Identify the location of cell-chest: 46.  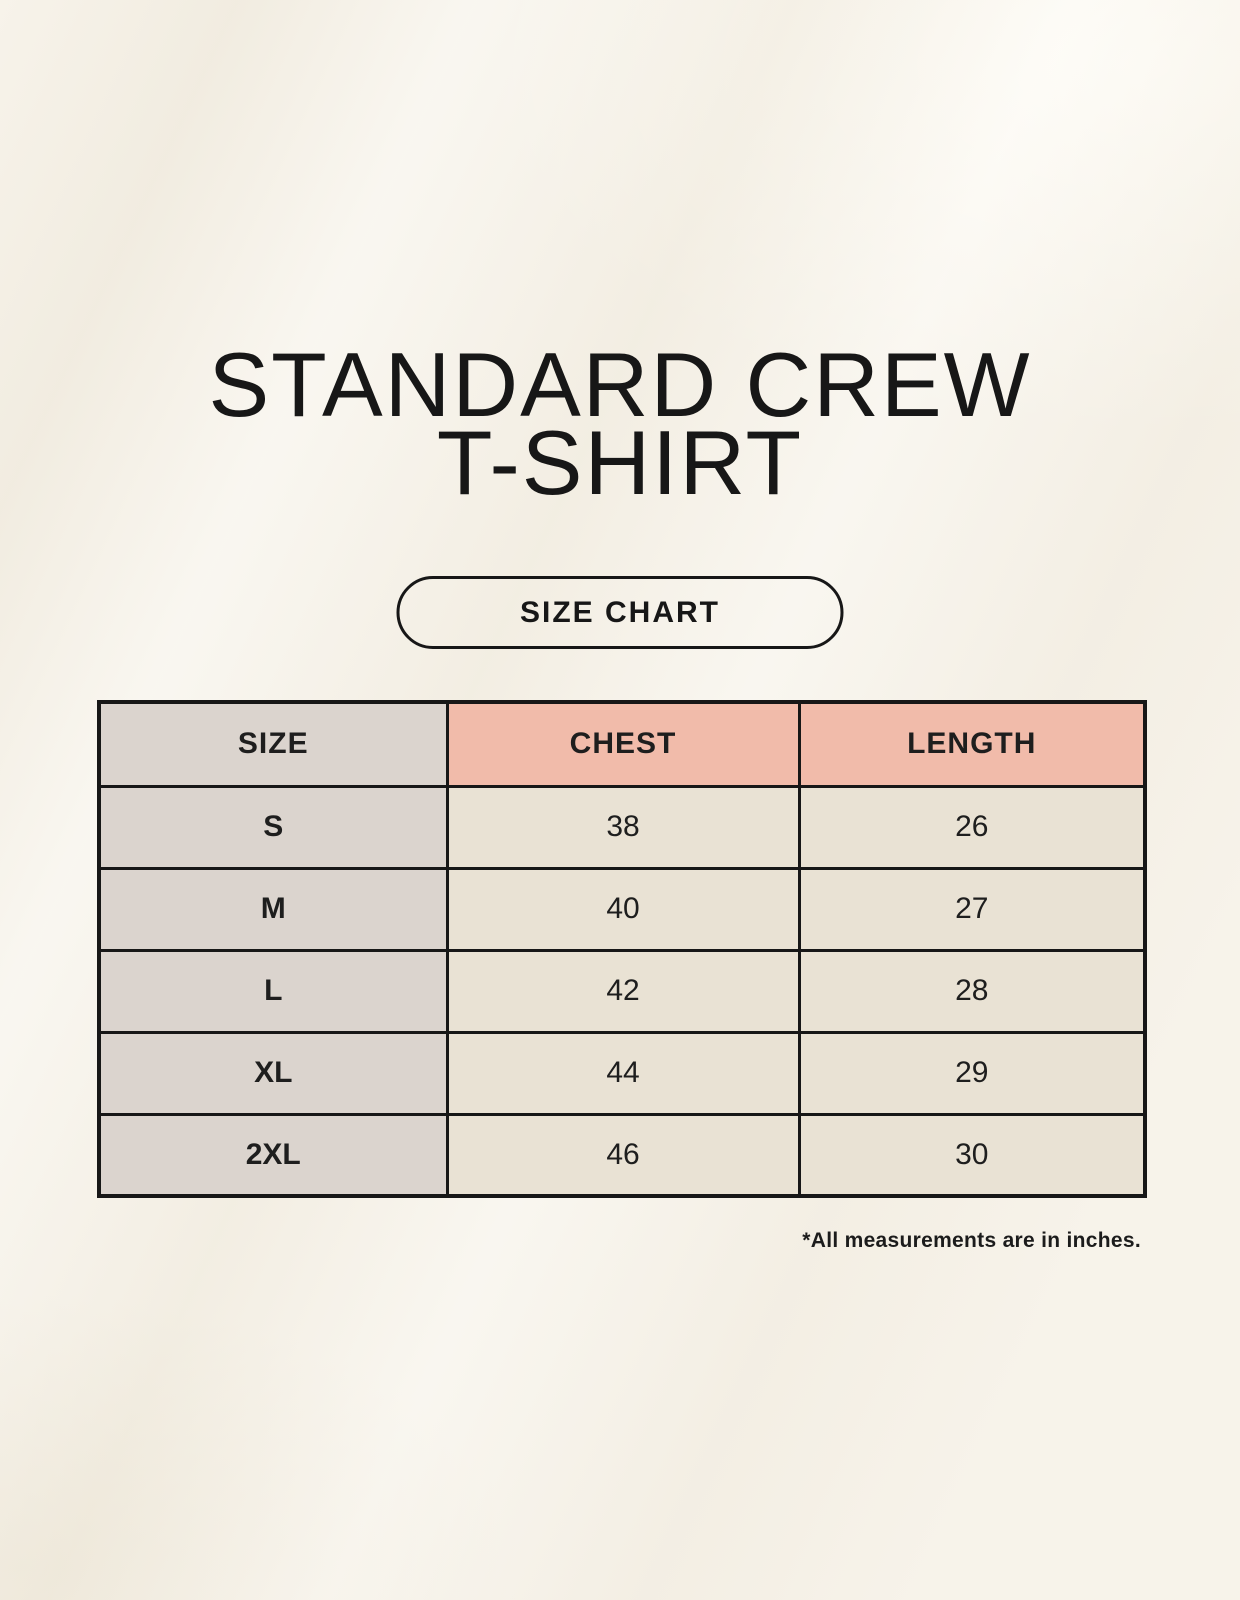
(623, 1155).